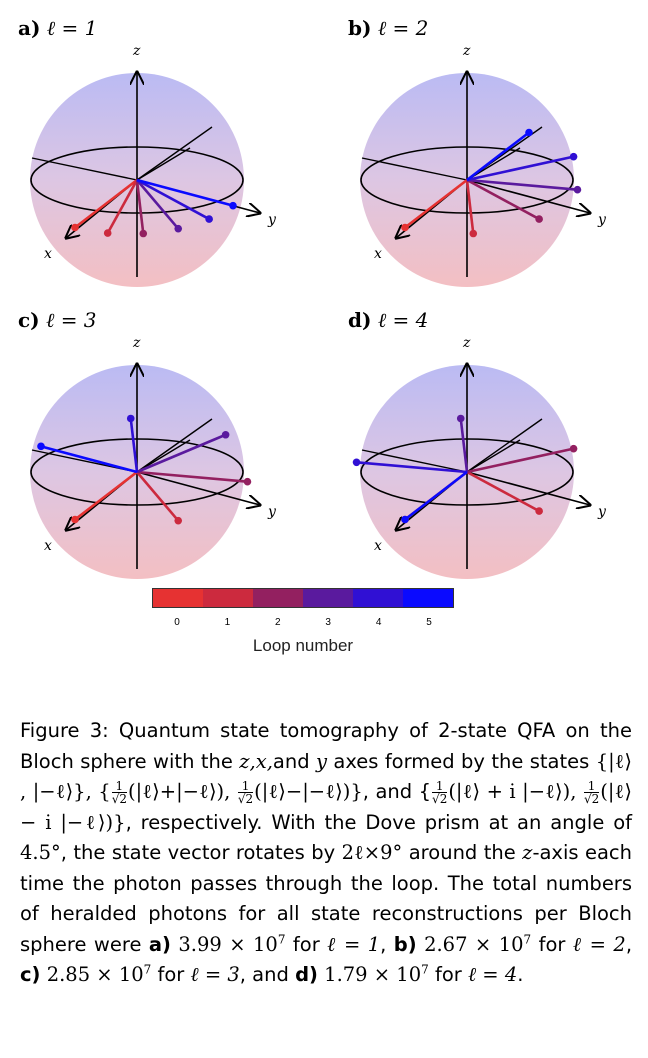  What do you see at coordinates (388, 28) in the screenshot?
I see `panel-label: b) ℓ = 2` at bounding box center [388, 28].